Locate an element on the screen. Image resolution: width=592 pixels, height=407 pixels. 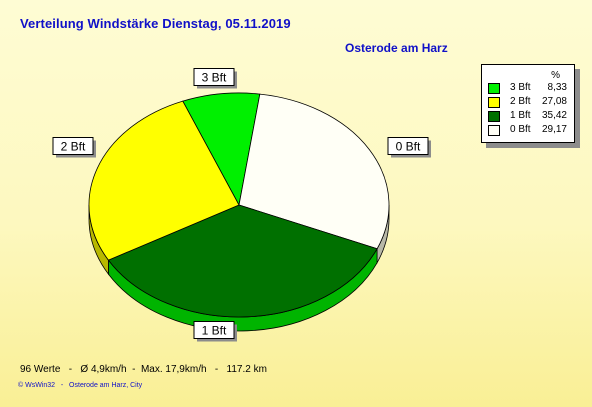
slice-callout: 1 Bft is located at coordinates (215, 331).